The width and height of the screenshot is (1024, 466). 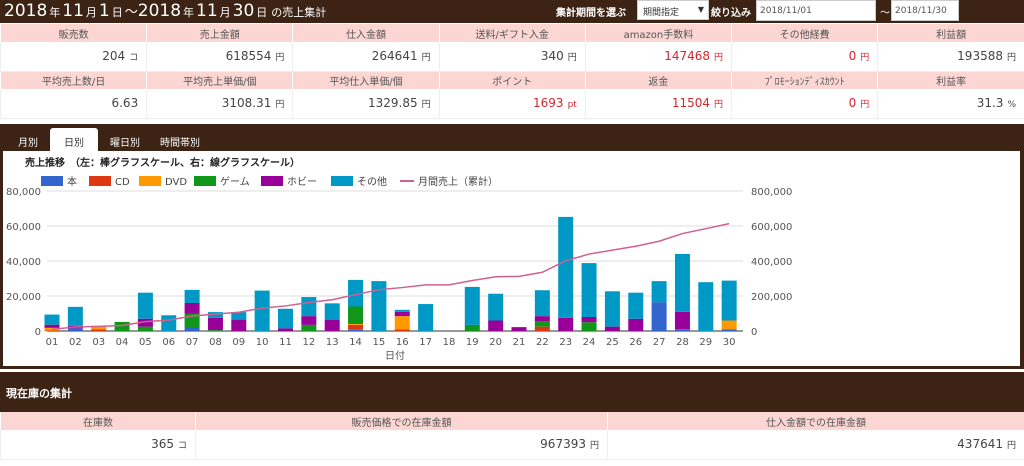 I want to click on unit: 日, so click(x=117, y=12).